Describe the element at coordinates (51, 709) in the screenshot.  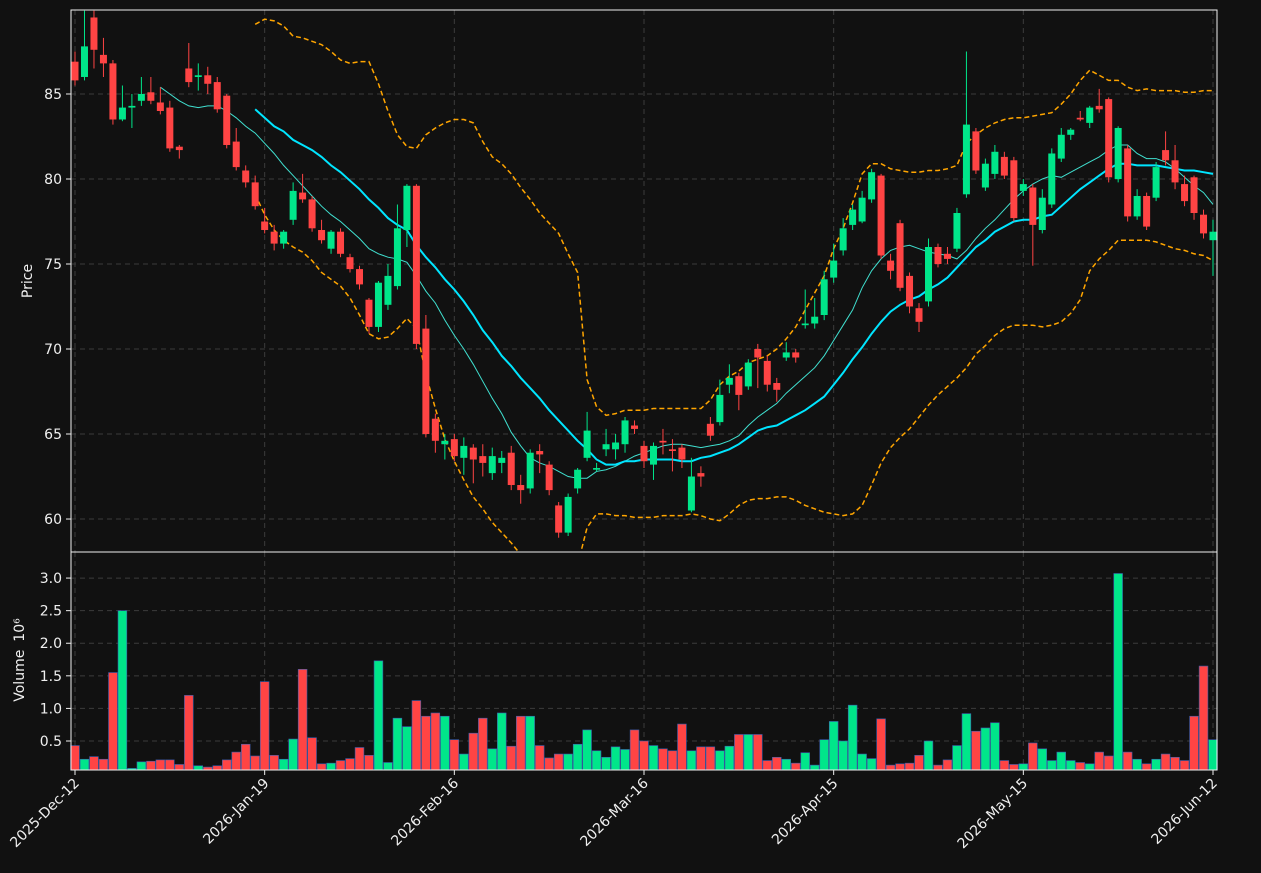
I see `y-tick-label: 1.0` at that location.